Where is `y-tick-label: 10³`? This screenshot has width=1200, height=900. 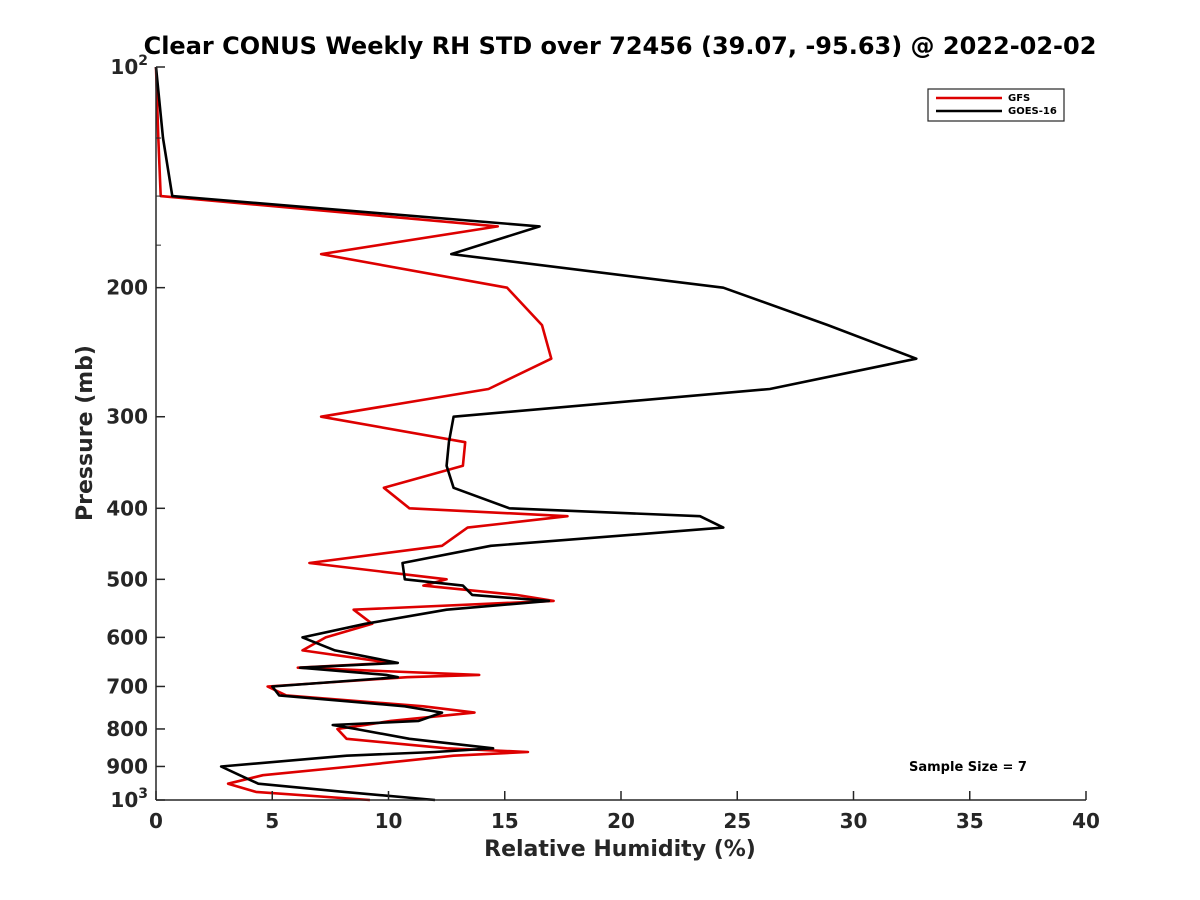
y-tick-label: 10³ is located at coordinates (129, 799).